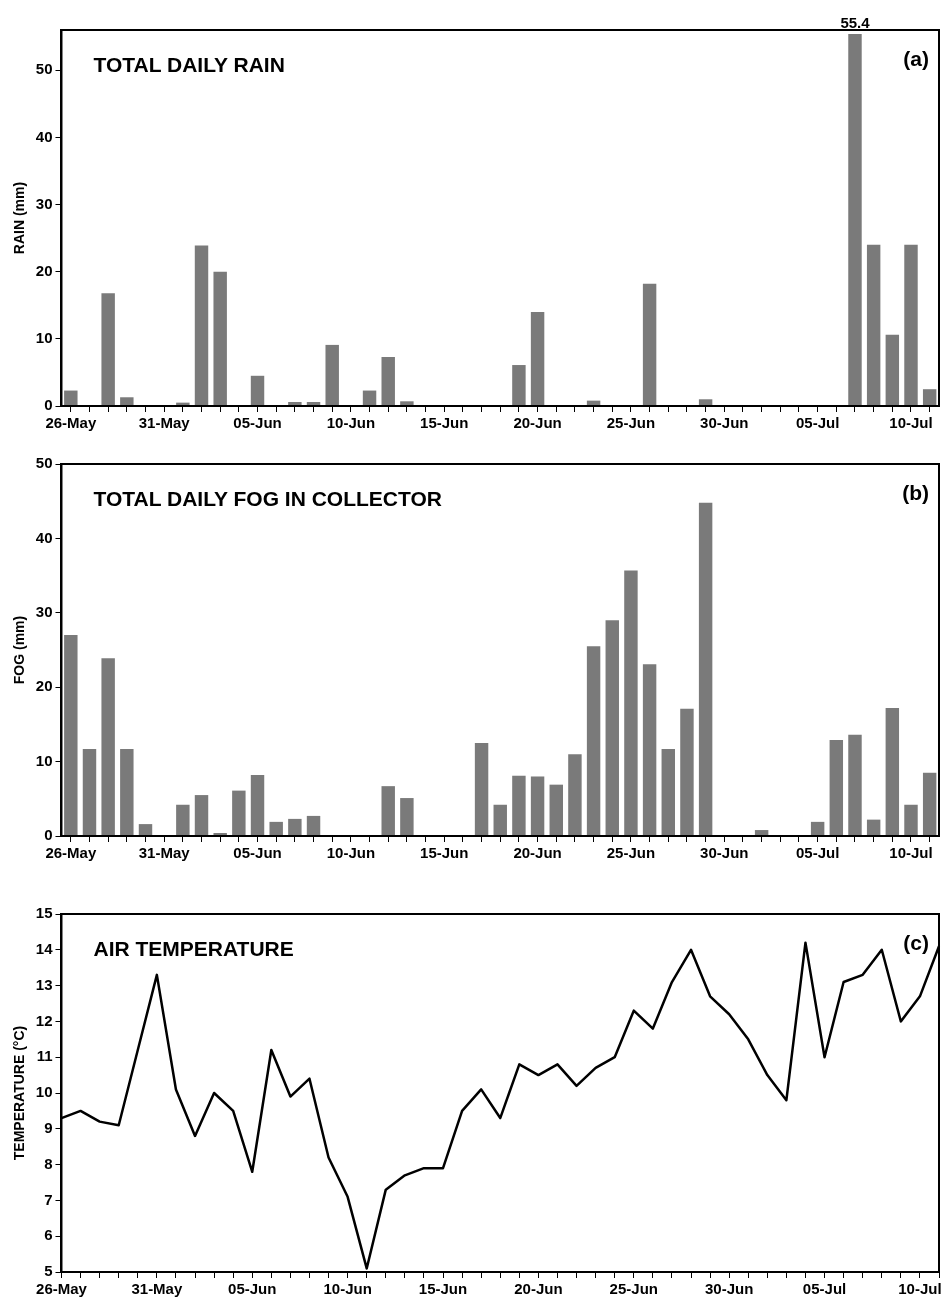  What do you see at coordinates (44, 1020) in the screenshot?
I see `y-tick-label: 12` at bounding box center [44, 1020].